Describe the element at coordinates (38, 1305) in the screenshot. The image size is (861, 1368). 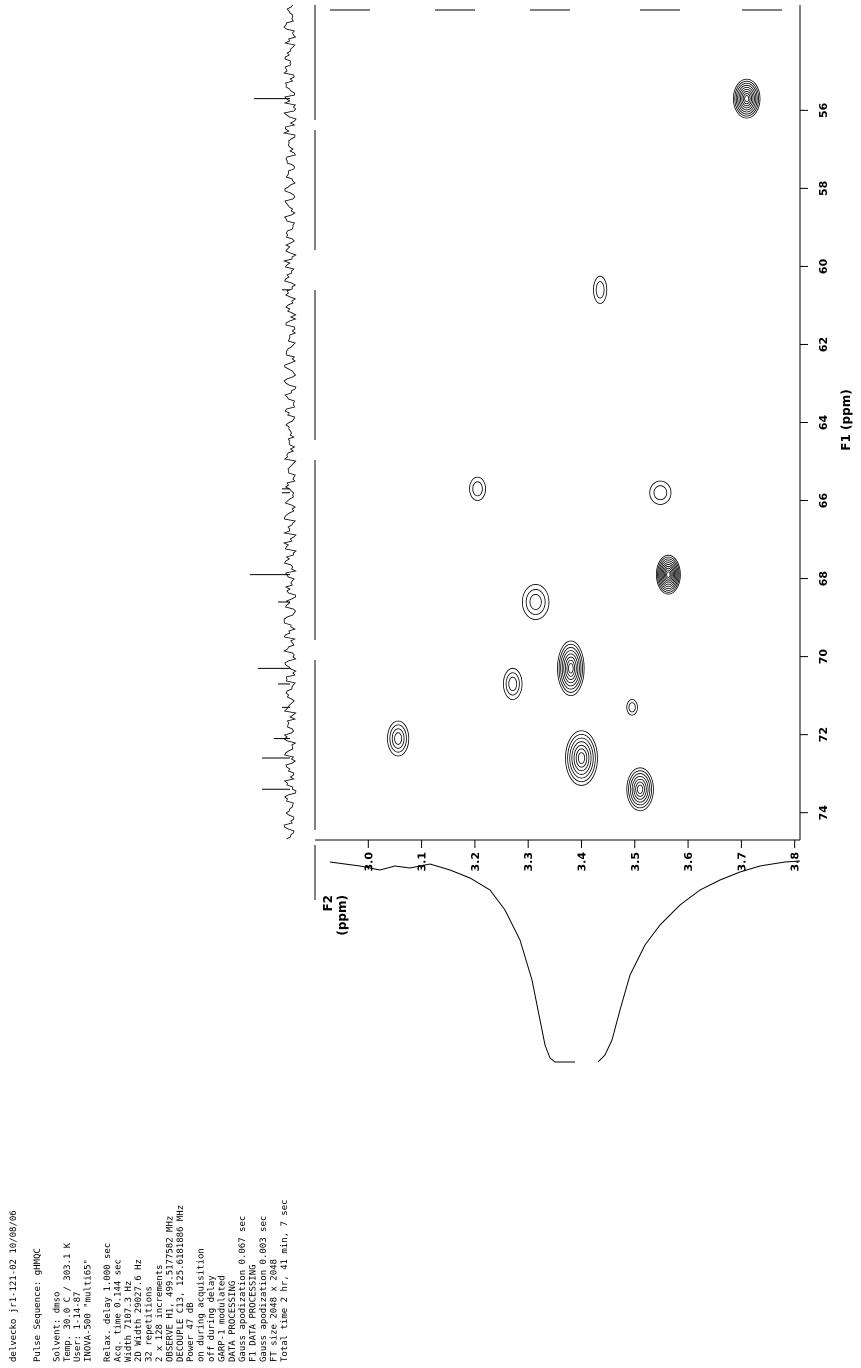
I see `parameter: Pulse Sequence: gHMQC` at that location.